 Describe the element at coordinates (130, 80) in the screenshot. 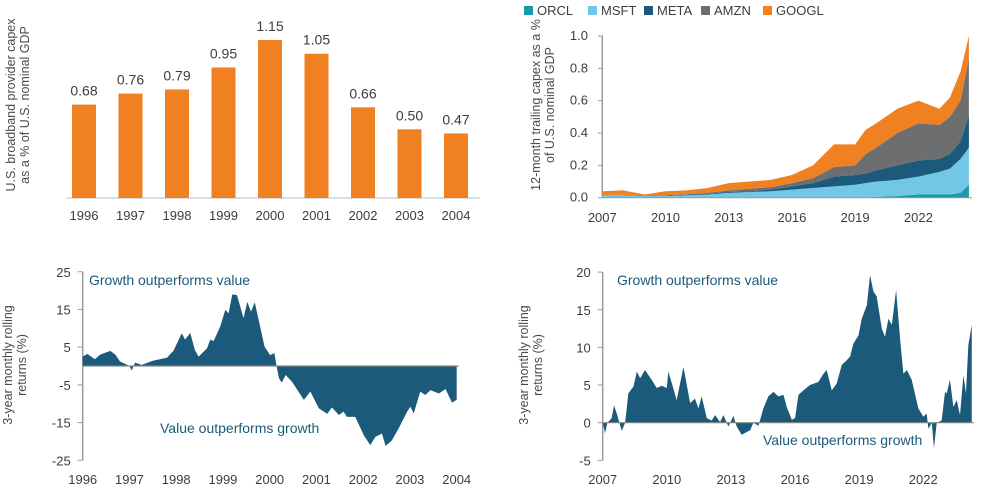

I see `data-label: 0.76` at that location.